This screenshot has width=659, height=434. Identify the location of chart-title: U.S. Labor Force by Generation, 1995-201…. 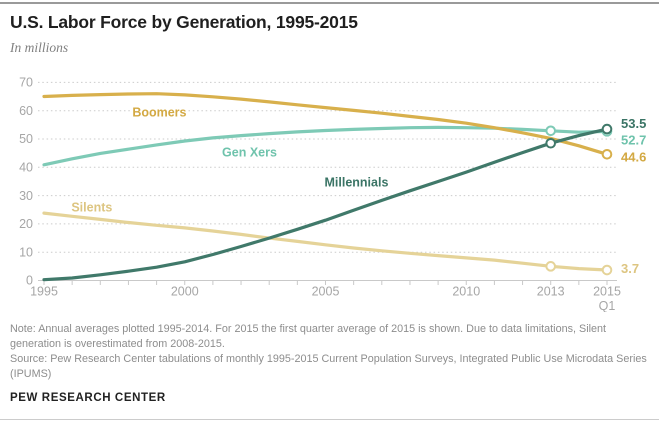
(184, 22).